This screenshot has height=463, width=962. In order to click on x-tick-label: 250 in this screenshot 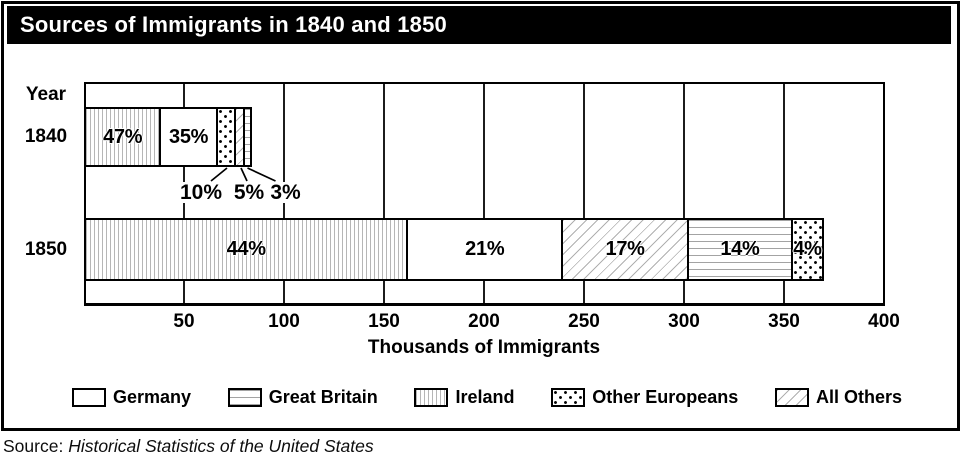, I will do `click(584, 321)`.